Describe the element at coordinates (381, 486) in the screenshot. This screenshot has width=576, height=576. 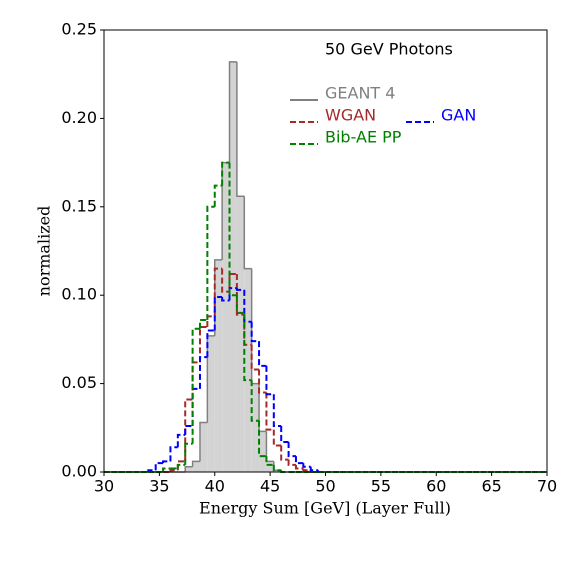
I see `x-tick-label: 55` at that location.